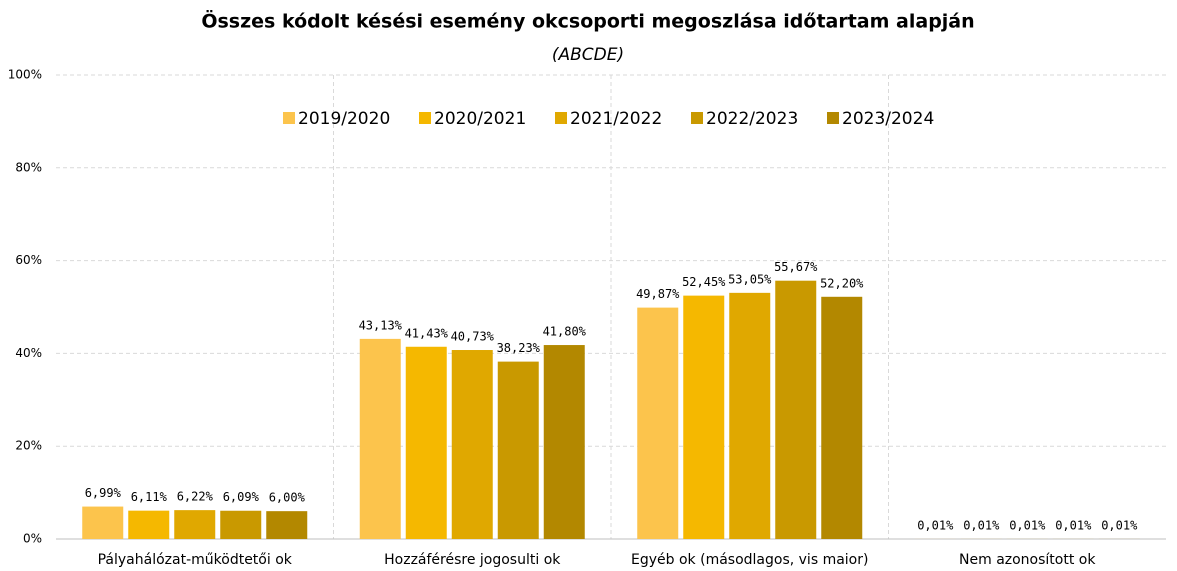 This screenshot has width=1177, height=571. What do you see at coordinates (241, 497) in the screenshot?
I see `value-label: 6,09%` at bounding box center [241, 497].